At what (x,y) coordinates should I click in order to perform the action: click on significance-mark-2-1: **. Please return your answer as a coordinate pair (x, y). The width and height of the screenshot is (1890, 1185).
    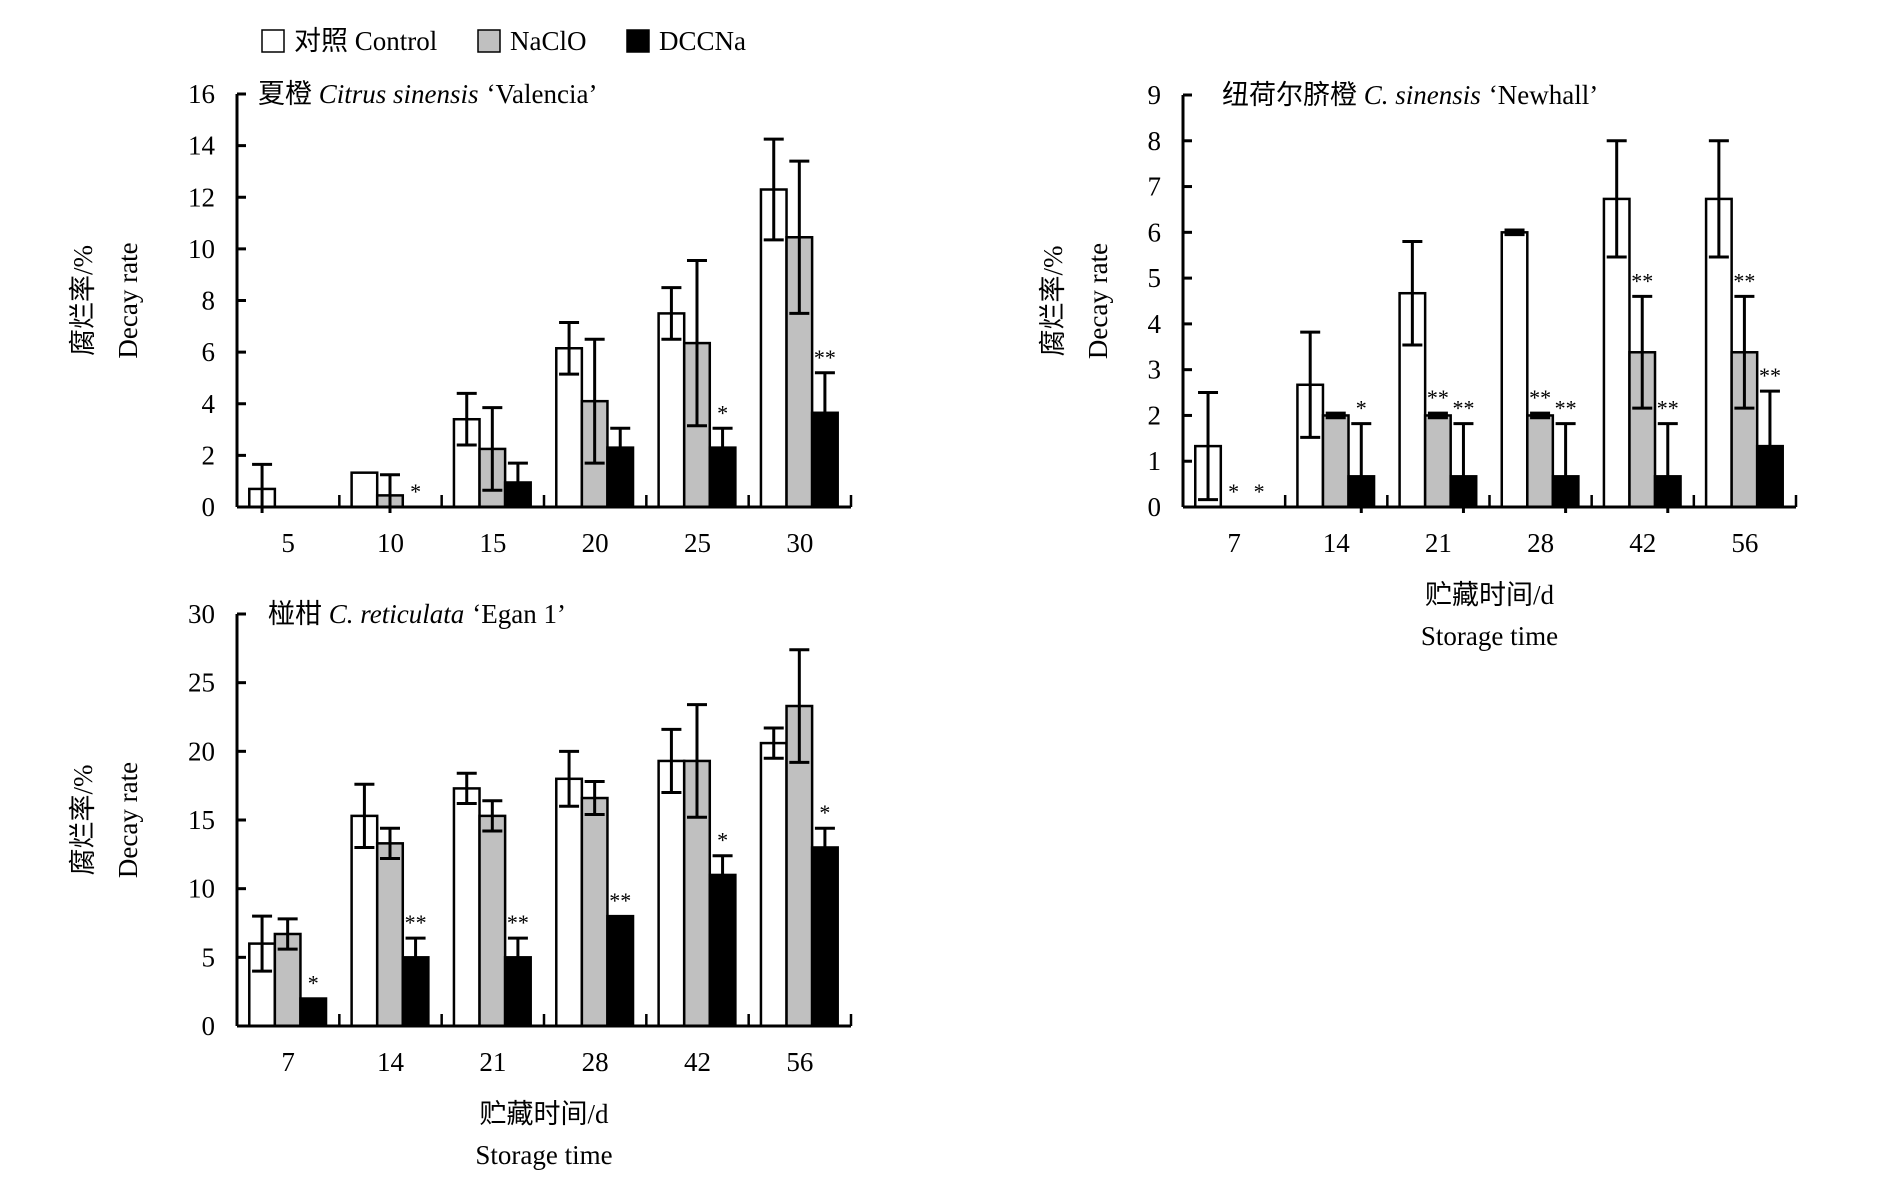
    Looking at the image, I should click on (416, 922).